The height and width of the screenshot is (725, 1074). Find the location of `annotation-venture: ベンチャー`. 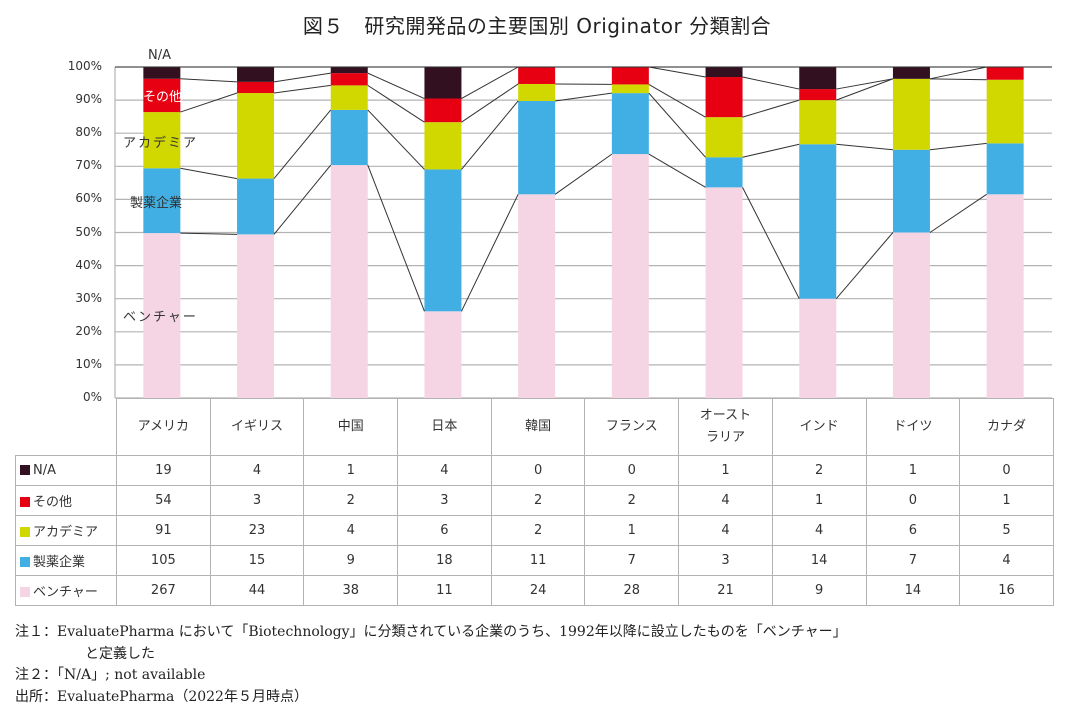

annotation-venture: ベンチャー is located at coordinates (160, 317).